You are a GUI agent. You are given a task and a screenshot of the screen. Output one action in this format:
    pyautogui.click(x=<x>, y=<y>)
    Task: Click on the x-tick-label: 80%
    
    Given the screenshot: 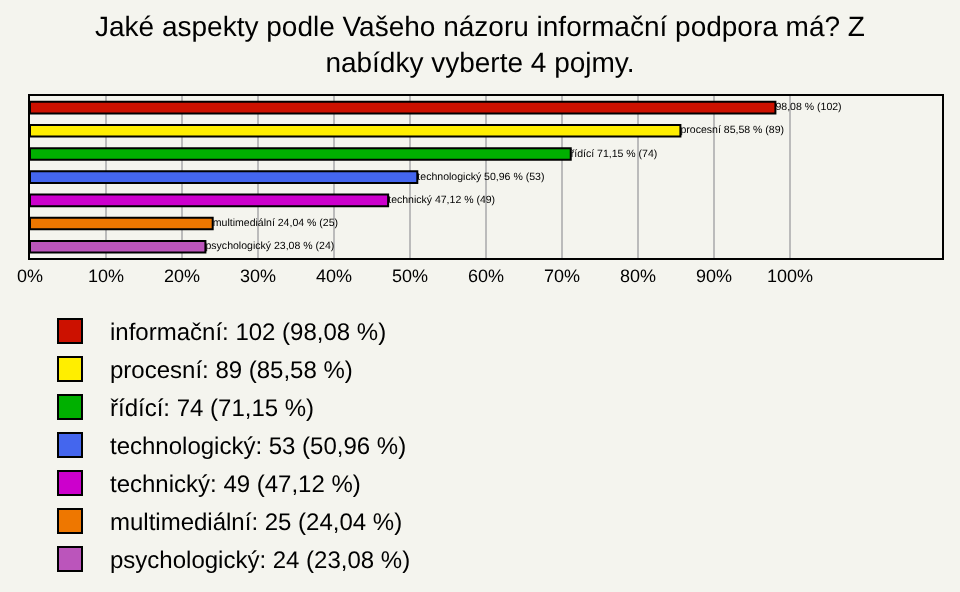 What is the action you would take?
    pyautogui.click(x=638, y=275)
    